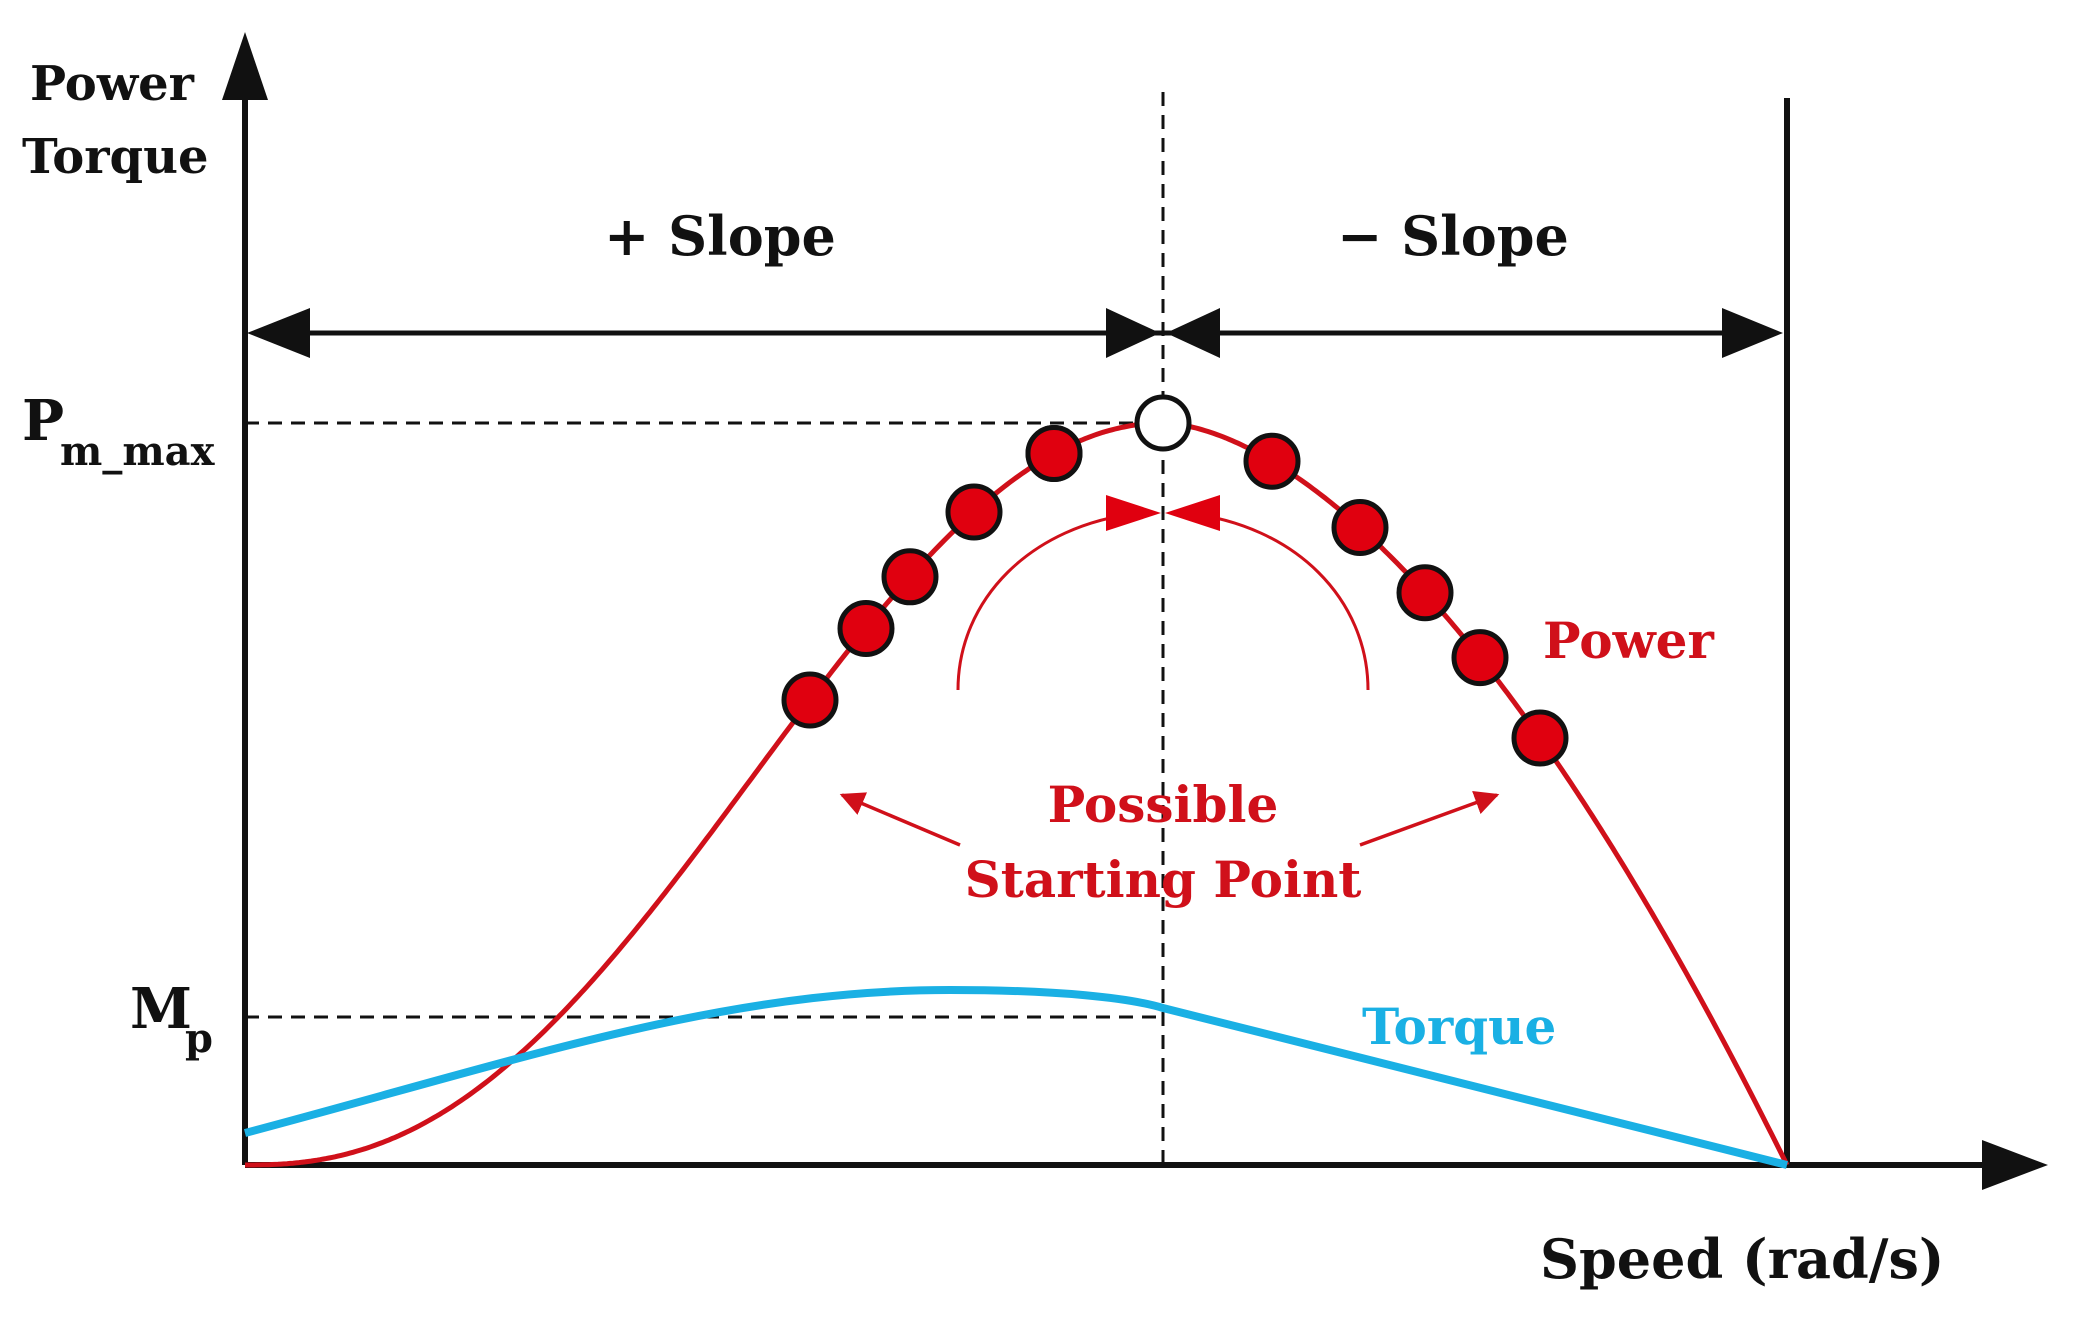 The width and height of the screenshot is (2073, 1318). What do you see at coordinates (720, 236) in the screenshot?
I see `positive-slope-label: + Slope` at bounding box center [720, 236].